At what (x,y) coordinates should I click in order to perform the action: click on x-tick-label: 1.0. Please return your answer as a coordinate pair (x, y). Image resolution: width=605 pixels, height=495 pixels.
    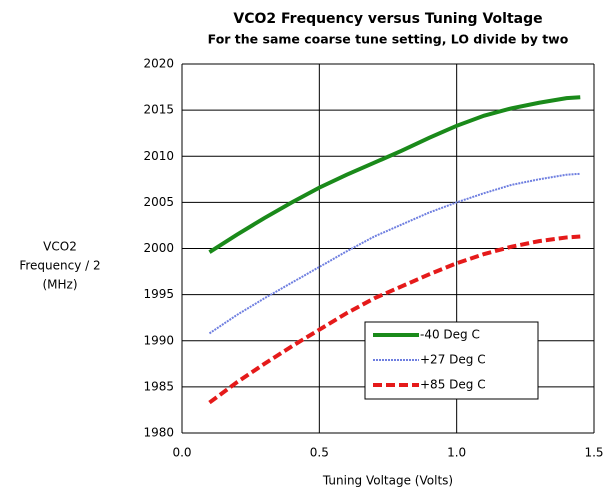
    Looking at the image, I should click on (456, 453).